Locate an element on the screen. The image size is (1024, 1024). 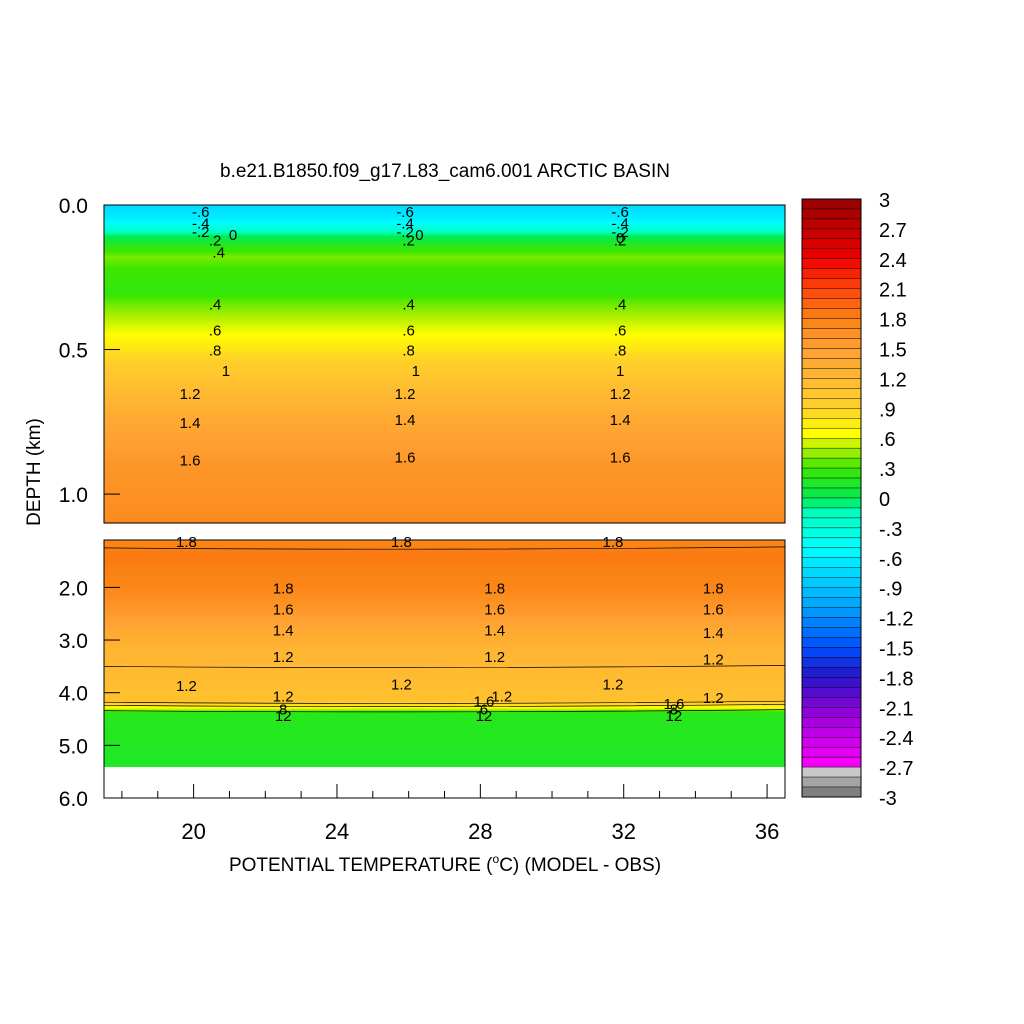
contour-line is located at coordinates (444, 705).